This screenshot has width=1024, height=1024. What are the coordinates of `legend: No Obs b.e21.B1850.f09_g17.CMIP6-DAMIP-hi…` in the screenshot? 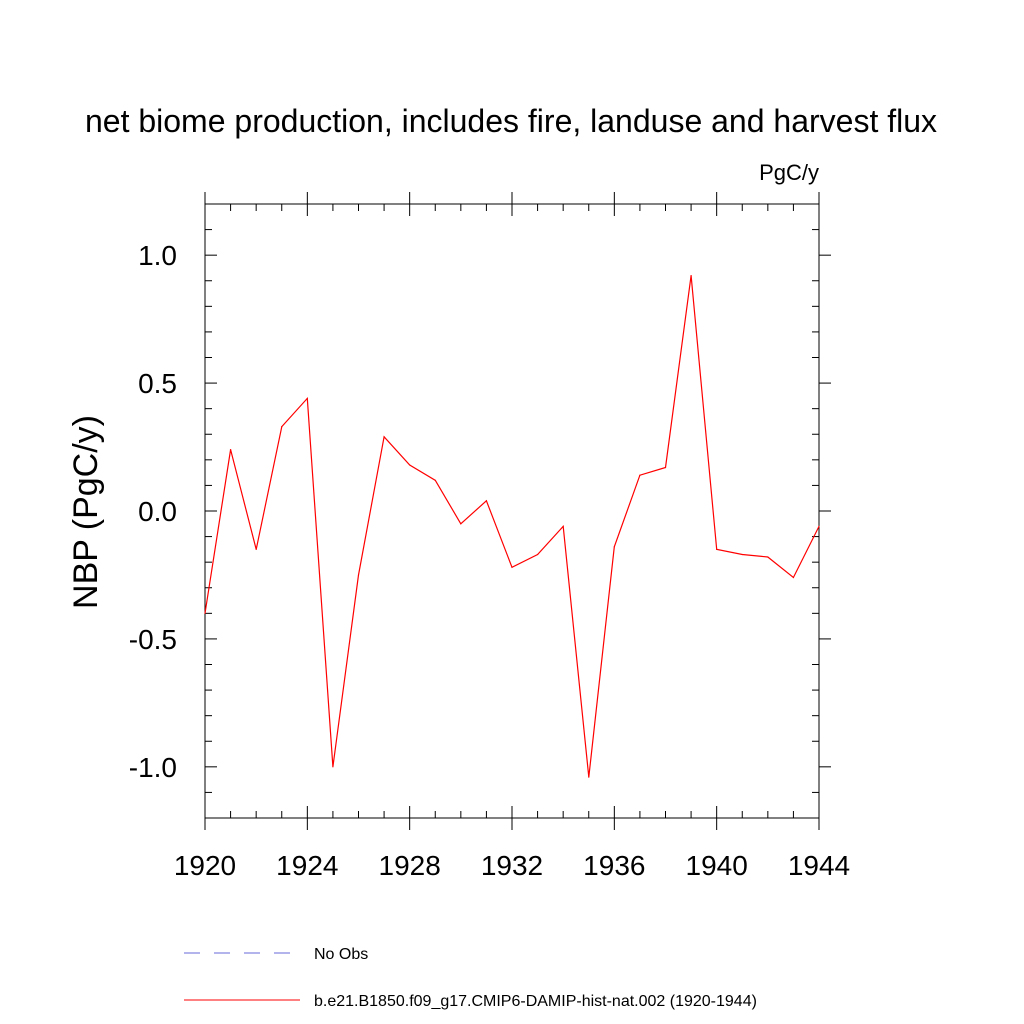 It's located at (470, 978).